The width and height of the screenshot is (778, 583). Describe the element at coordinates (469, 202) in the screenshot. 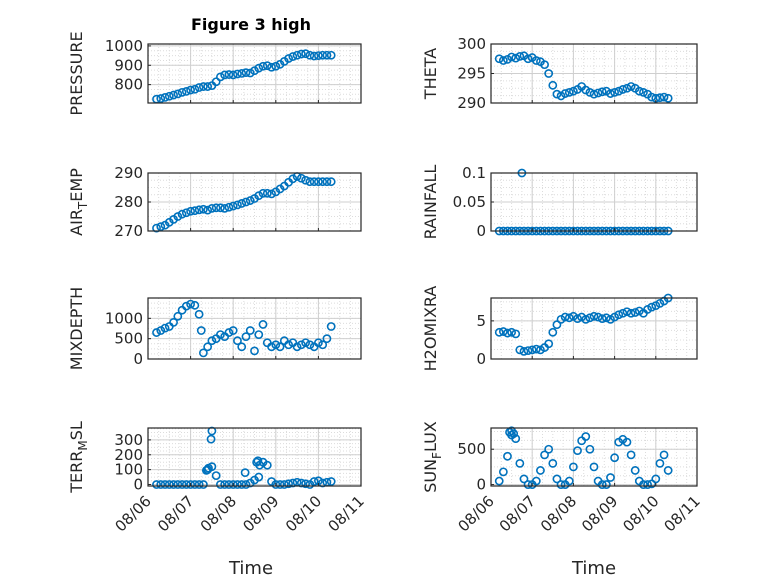

I see `y-tick-label: 0.05` at that location.